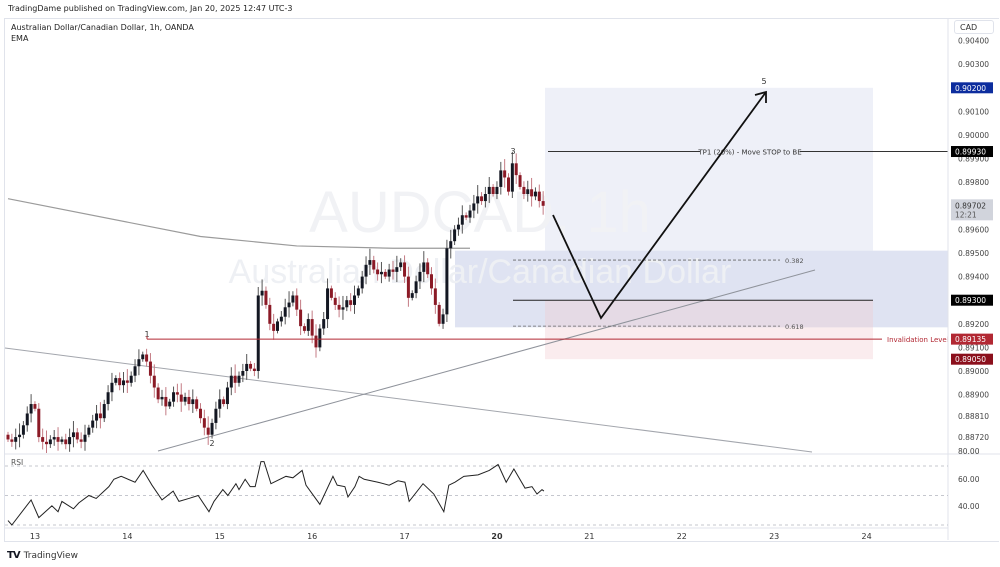 This screenshot has width=1000, height=567. Describe the element at coordinates (682, 536) in the screenshot. I see `time-axis-label: 22` at that location.